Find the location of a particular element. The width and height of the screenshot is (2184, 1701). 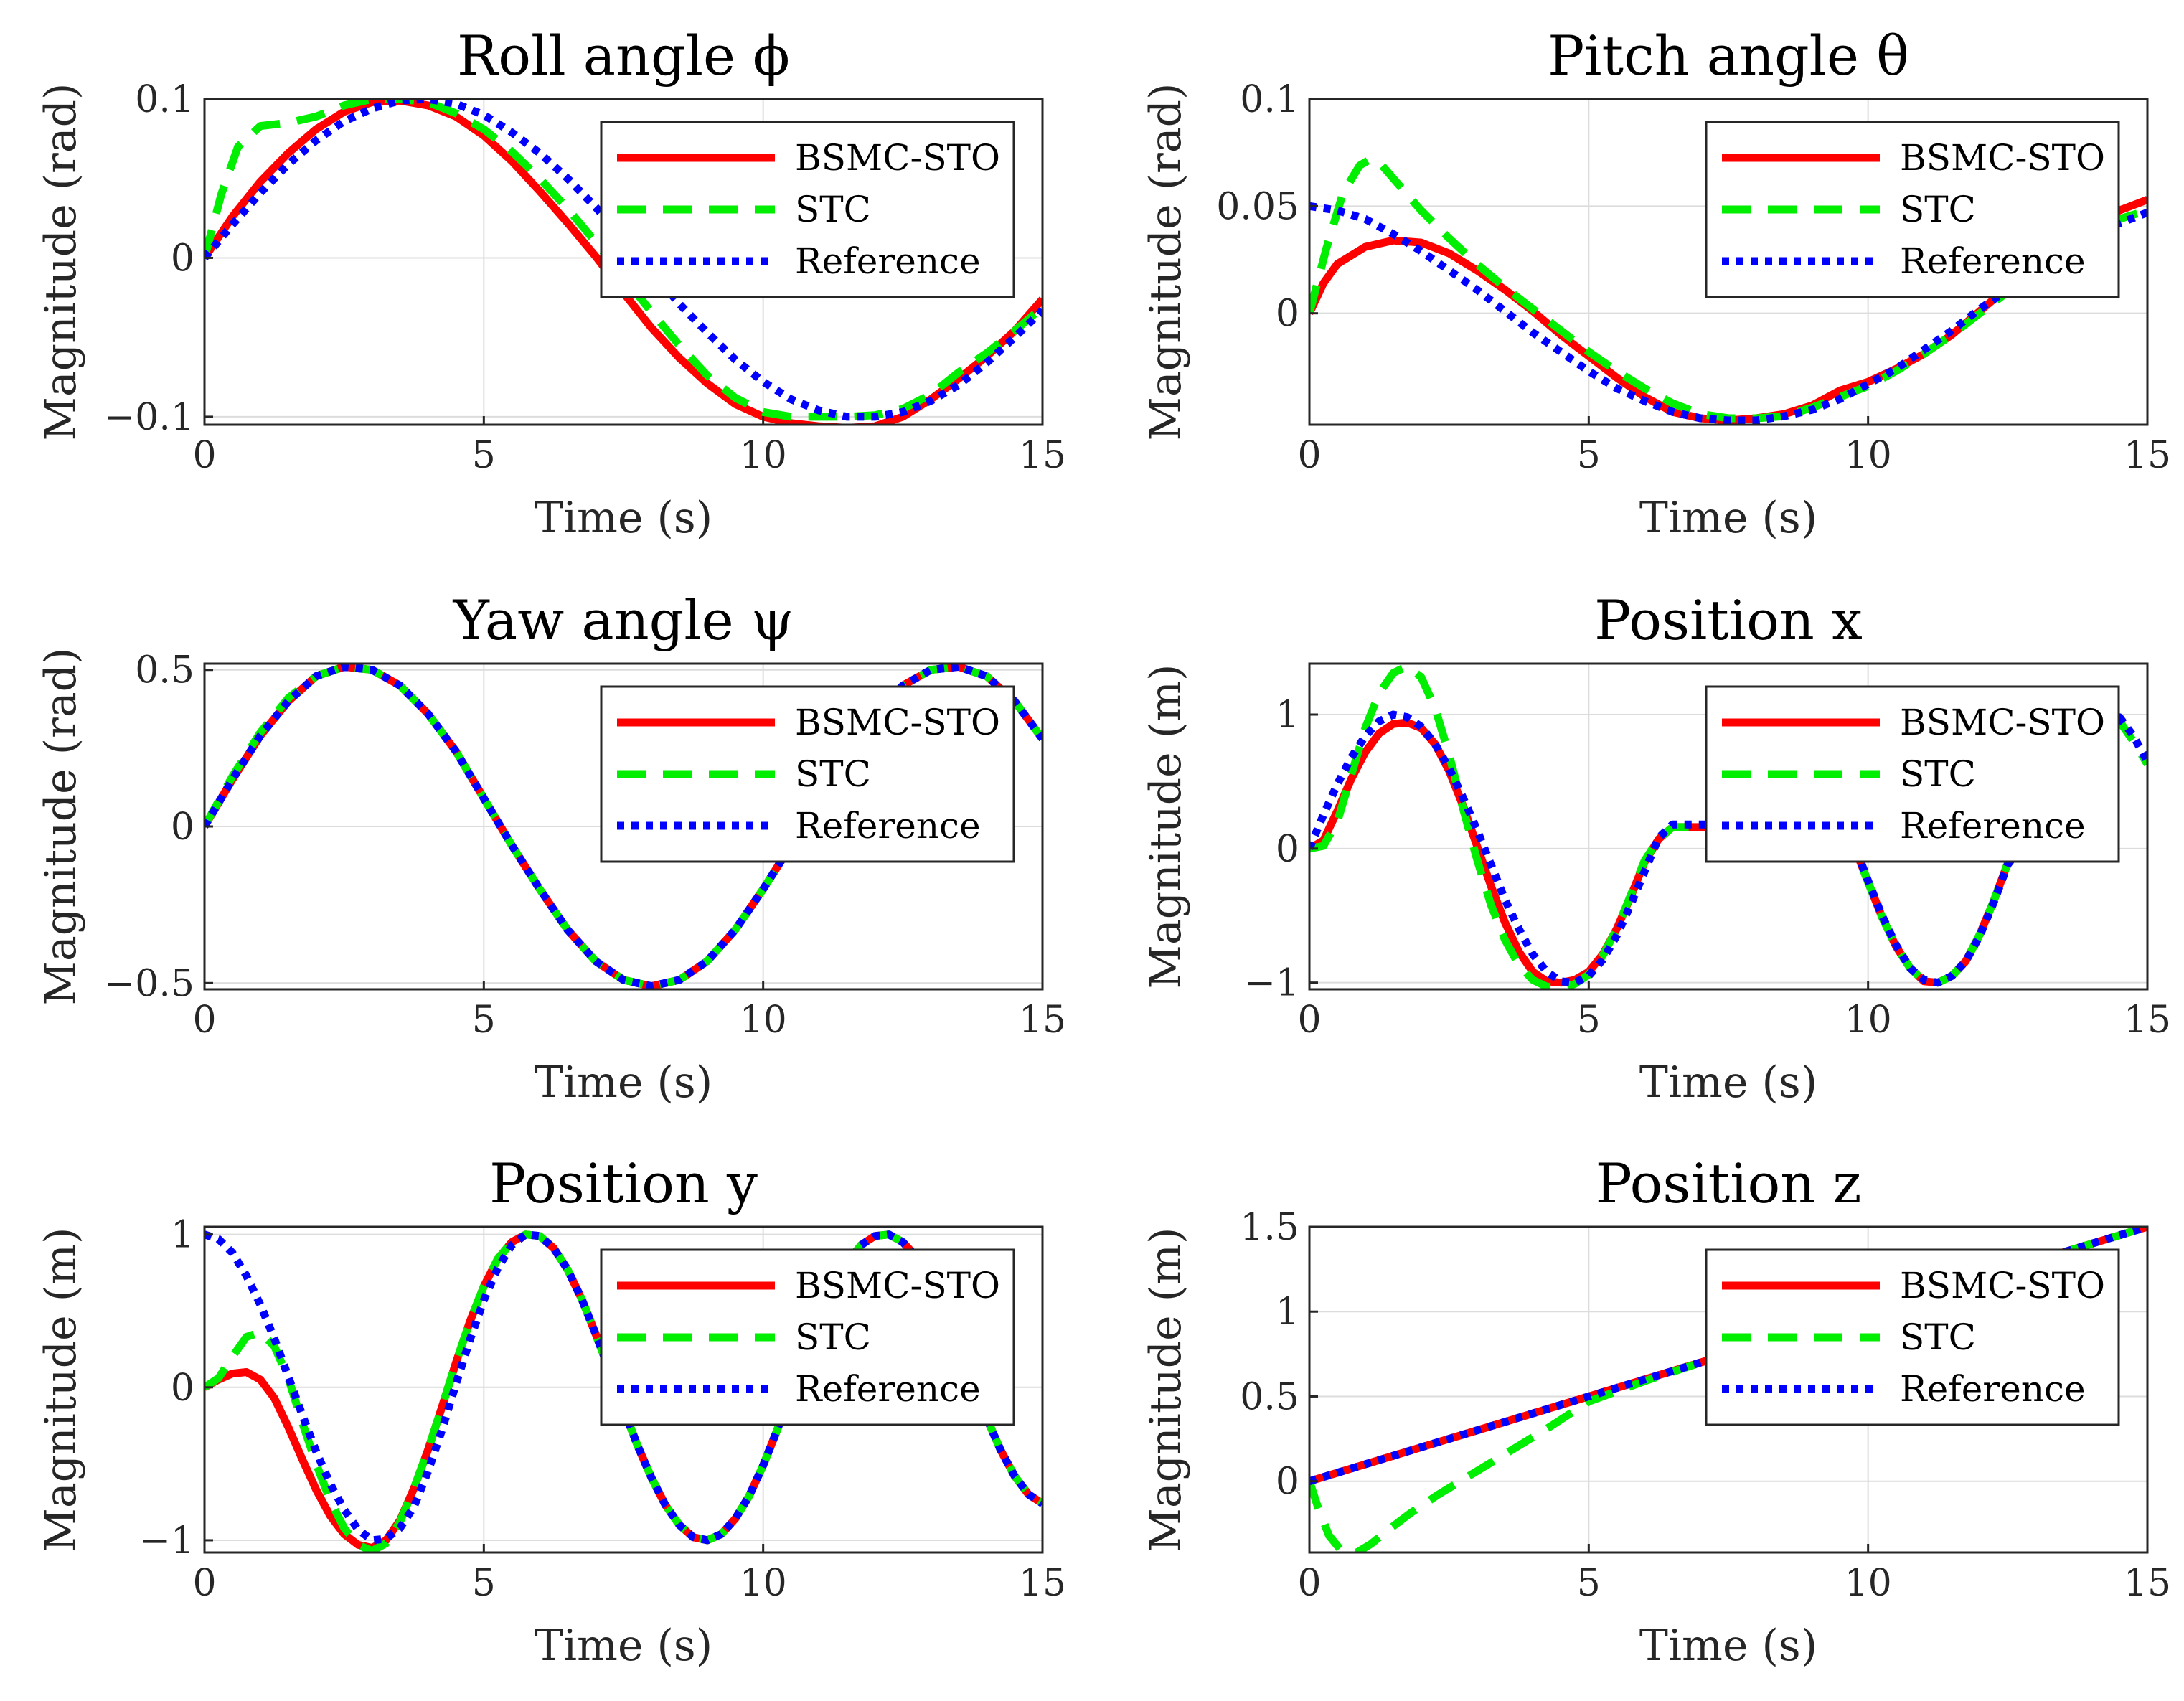

y-tick-label: 0.5 is located at coordinates (164, 670).